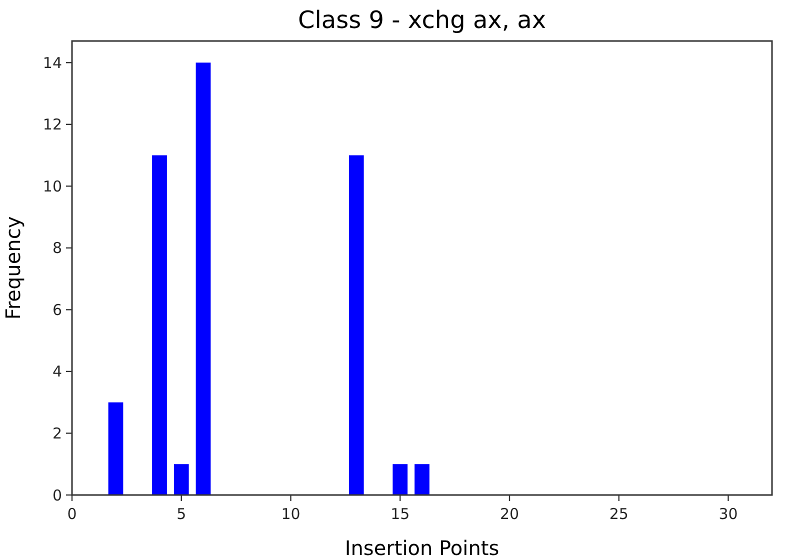 Image resolution: width=792 pixels, height=559 pixels. What do you see at coordinates (618, 514) in the screenshot?
I see `x-tick-label: 25` at bounding box center [618, 514].